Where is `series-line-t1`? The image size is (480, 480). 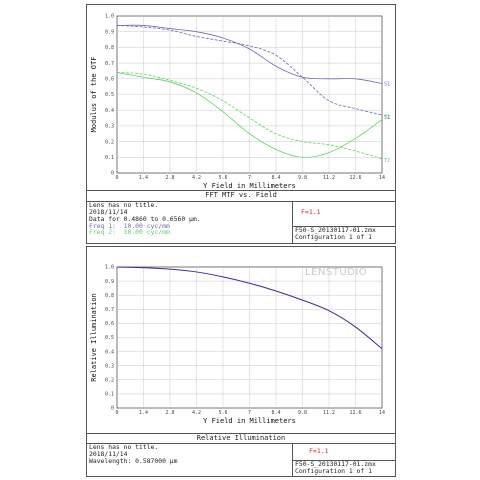
series-line-t1 is located at coordinates (249, 70).